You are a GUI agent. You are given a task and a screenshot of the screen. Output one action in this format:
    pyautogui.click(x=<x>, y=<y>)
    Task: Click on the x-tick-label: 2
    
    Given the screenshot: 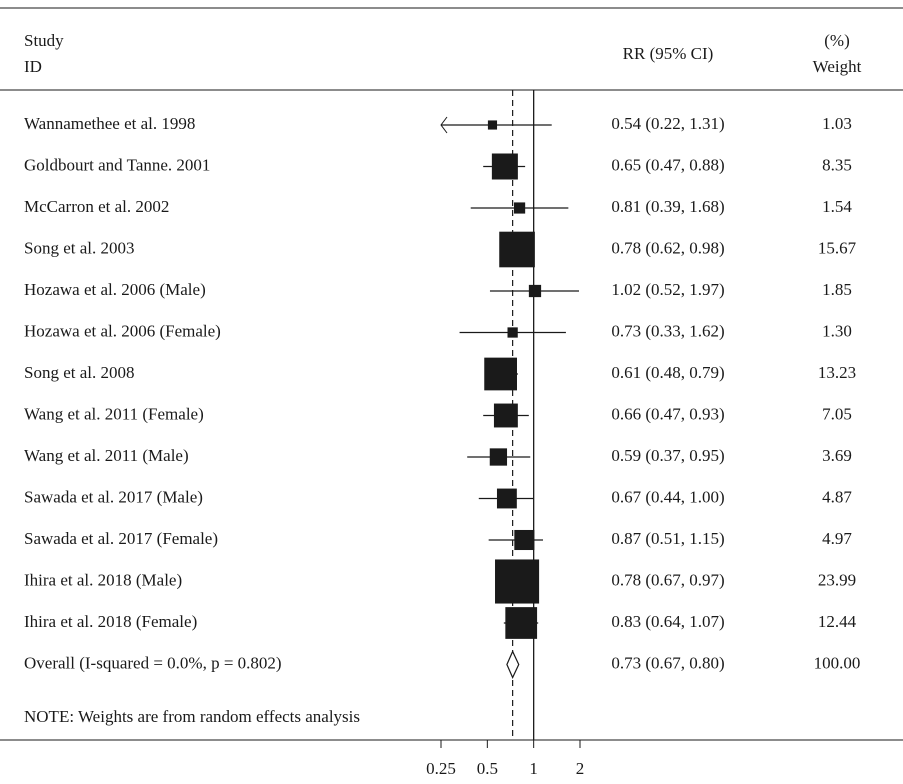 What is the action you would take?
    pyautogui.click(x=580, y=768)
    